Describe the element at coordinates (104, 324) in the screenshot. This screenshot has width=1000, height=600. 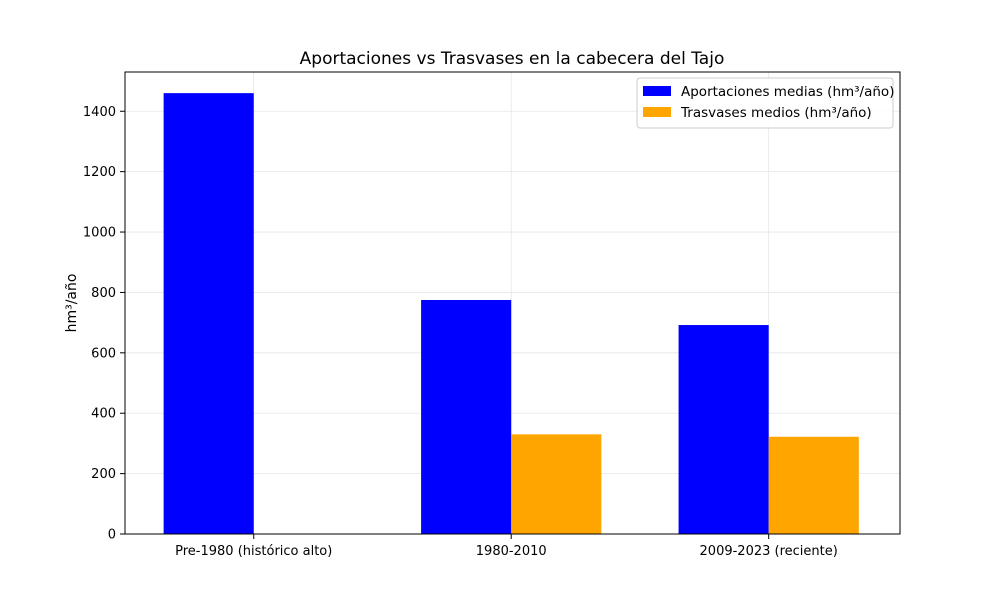
I see `y-axis: 0 200 400 600 800 1000 1200 1400` at that location.